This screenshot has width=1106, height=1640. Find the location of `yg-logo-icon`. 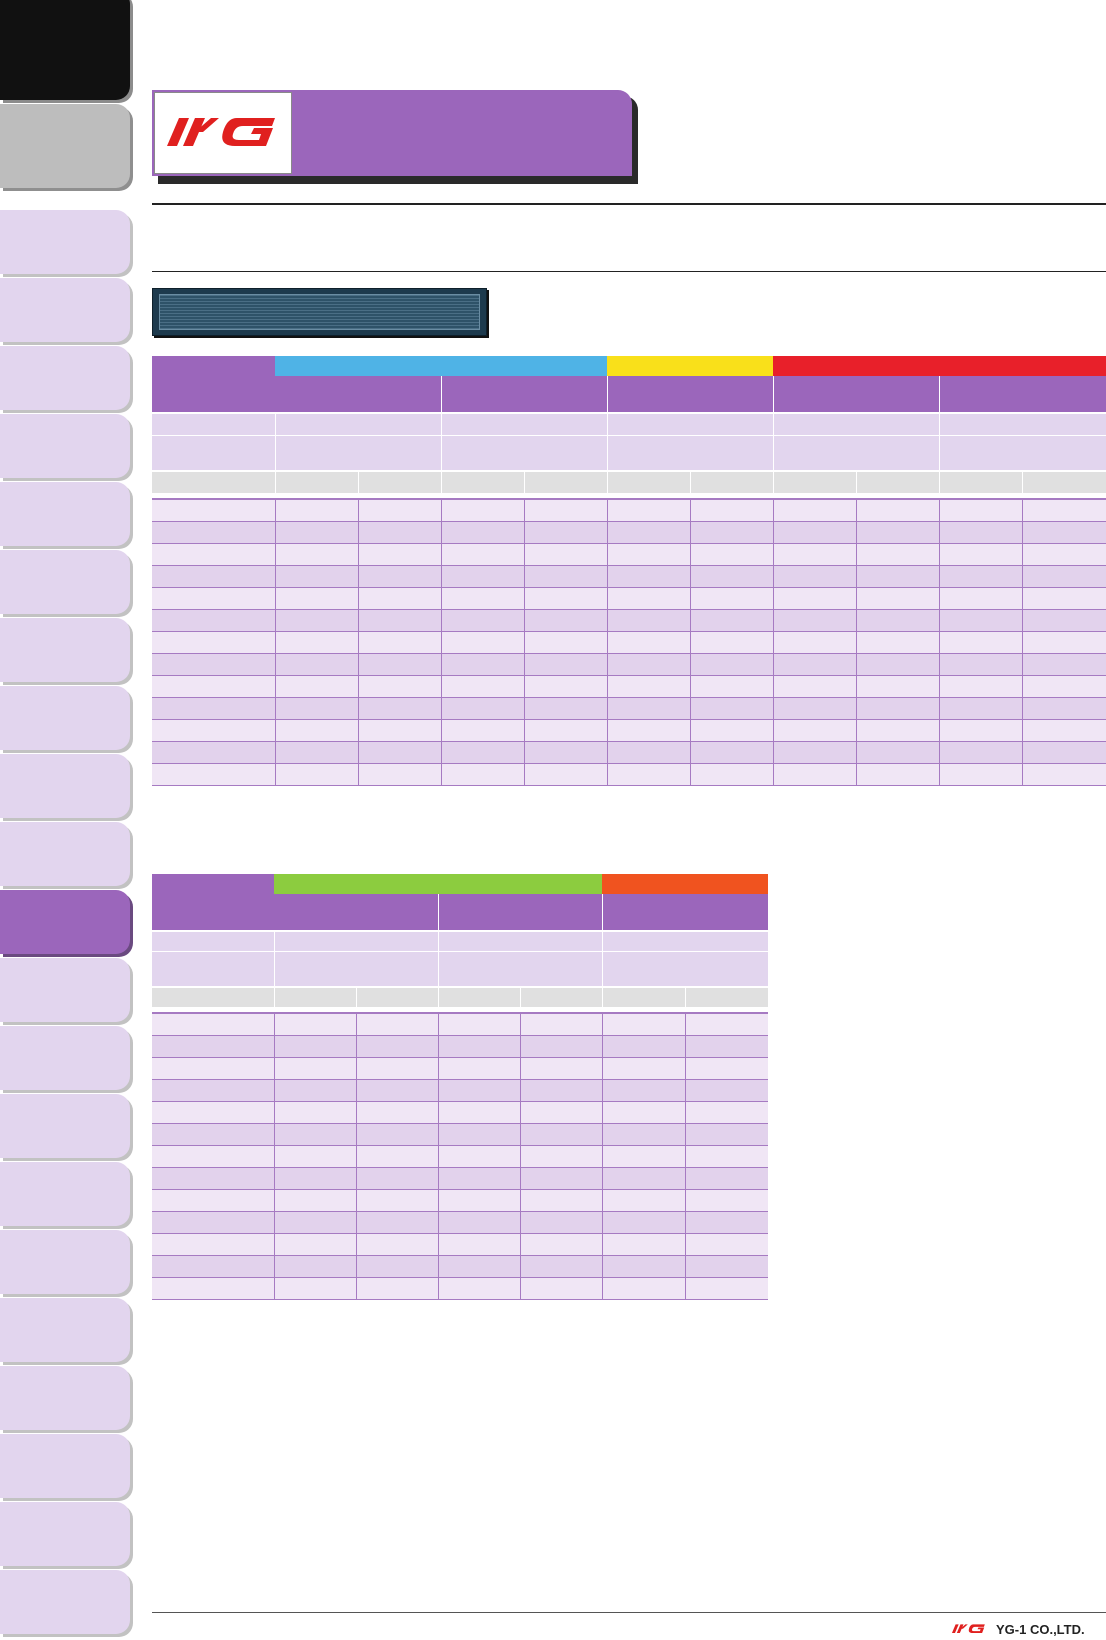

yg-logo-icon is located at coordinates (221, 132).